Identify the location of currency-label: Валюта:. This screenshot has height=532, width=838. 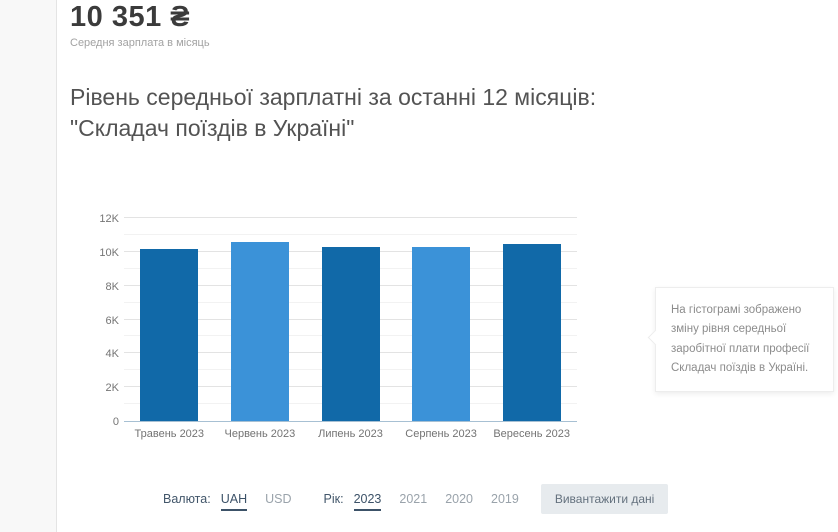
(187, 499).